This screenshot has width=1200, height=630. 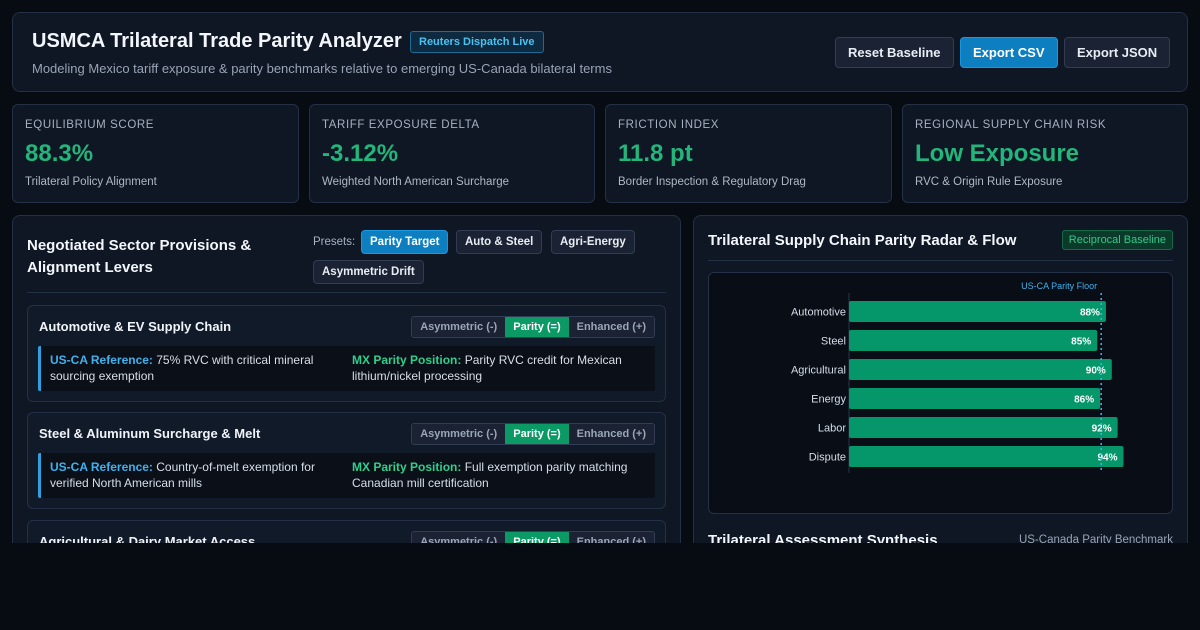 What do you see at coordinates (1009, 52) in the screenshot?
I see `export-csv-button: Export CSV` at bounding box center [1009, 52].